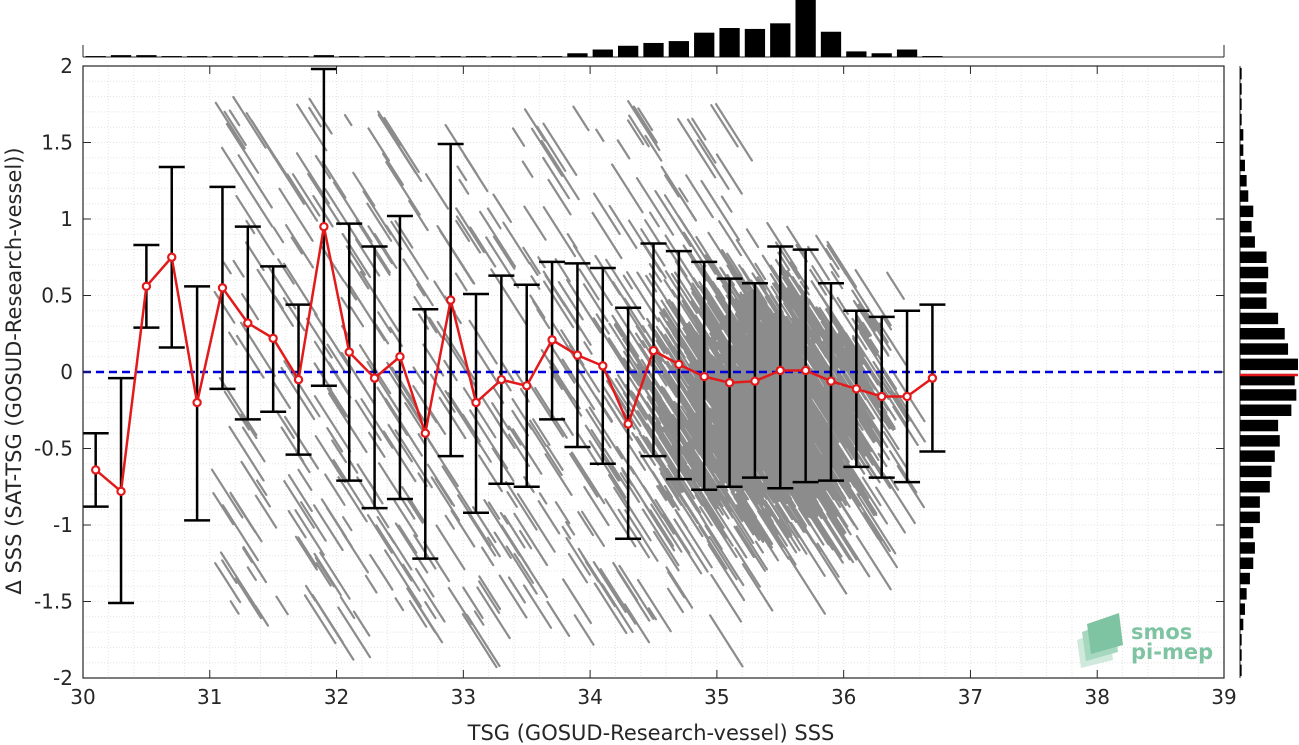  Describe the element at coordinates (716, 697) in the screenshot. I see `x-tick-label: 35` at that location.